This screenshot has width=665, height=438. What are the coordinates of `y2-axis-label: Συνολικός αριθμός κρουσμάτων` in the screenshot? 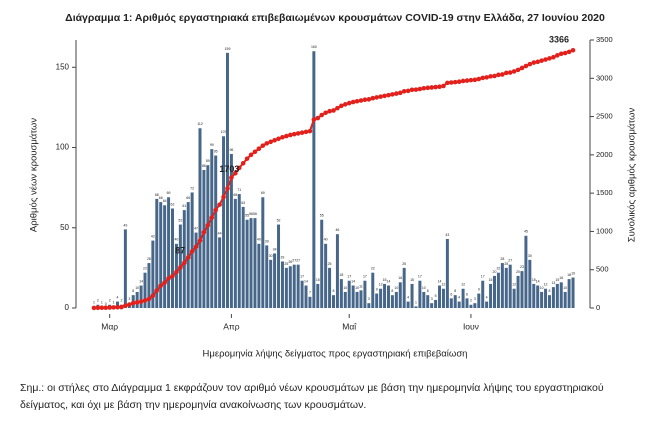 It's located at (632, 175).